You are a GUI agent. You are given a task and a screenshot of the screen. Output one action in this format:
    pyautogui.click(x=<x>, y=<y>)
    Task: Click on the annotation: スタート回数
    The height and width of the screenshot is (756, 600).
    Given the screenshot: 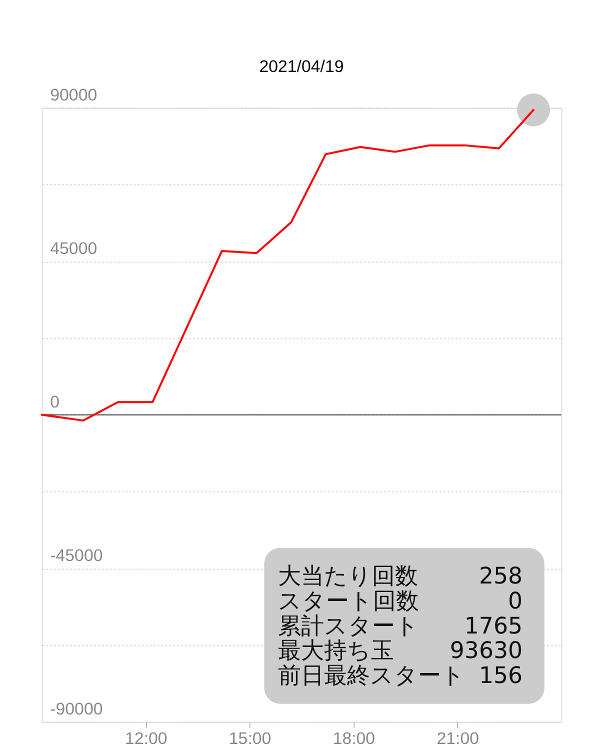 What is the action you would take?
    pyautogui.click(x=349, y=601)
    